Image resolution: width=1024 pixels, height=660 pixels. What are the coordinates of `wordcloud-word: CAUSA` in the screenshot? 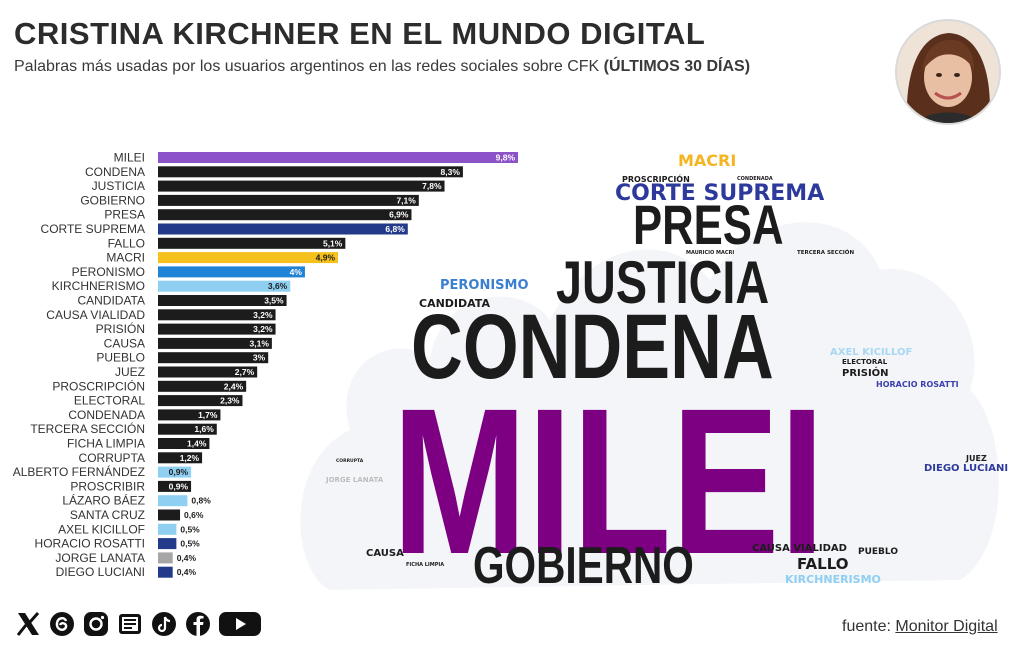 It's located at (385, 553).